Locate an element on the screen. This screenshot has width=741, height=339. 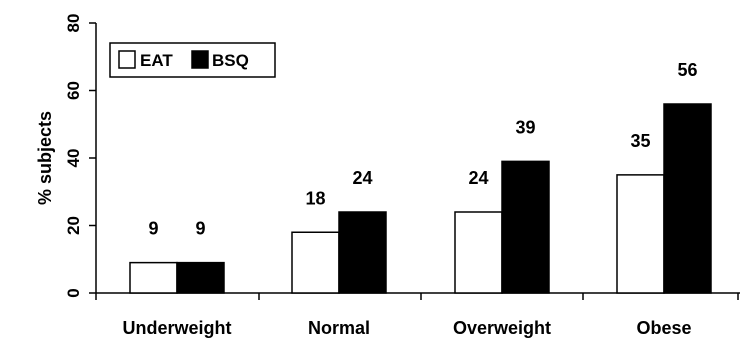
bar-bsq-overweight is located at coordinates (525, 227).